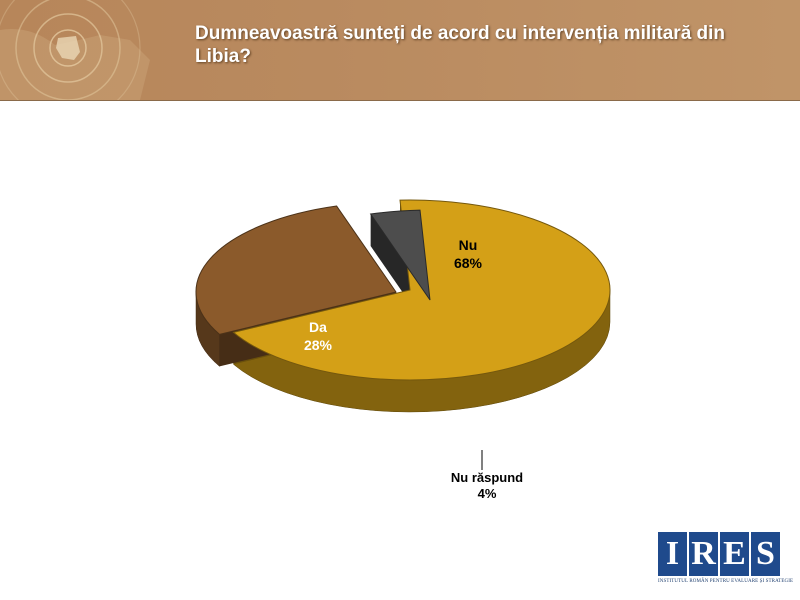 This screenshot has width=800, height=600. What do you see at coordinates (487, 477) in the screenshot?
I see `slice-label-nu-raspund: Nu răspund` at bounding box center [487, 477].